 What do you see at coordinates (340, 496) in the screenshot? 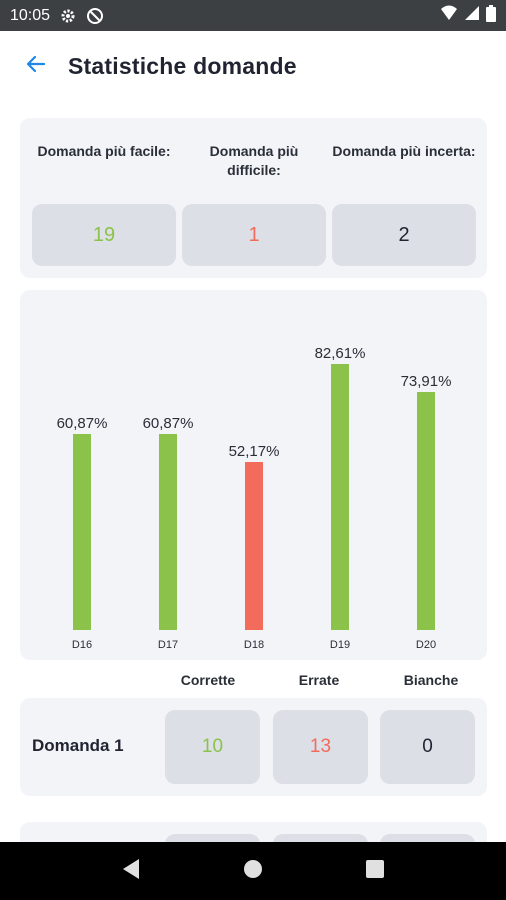
I see `bar-d19` at bounding box center [340, 496].